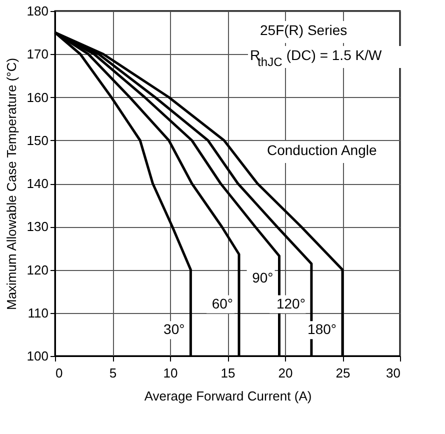  What do you see at coordinates (322, 150) in the screenshot?
I see `annotation: Conduction Angle` at bounding box center [322, 150].